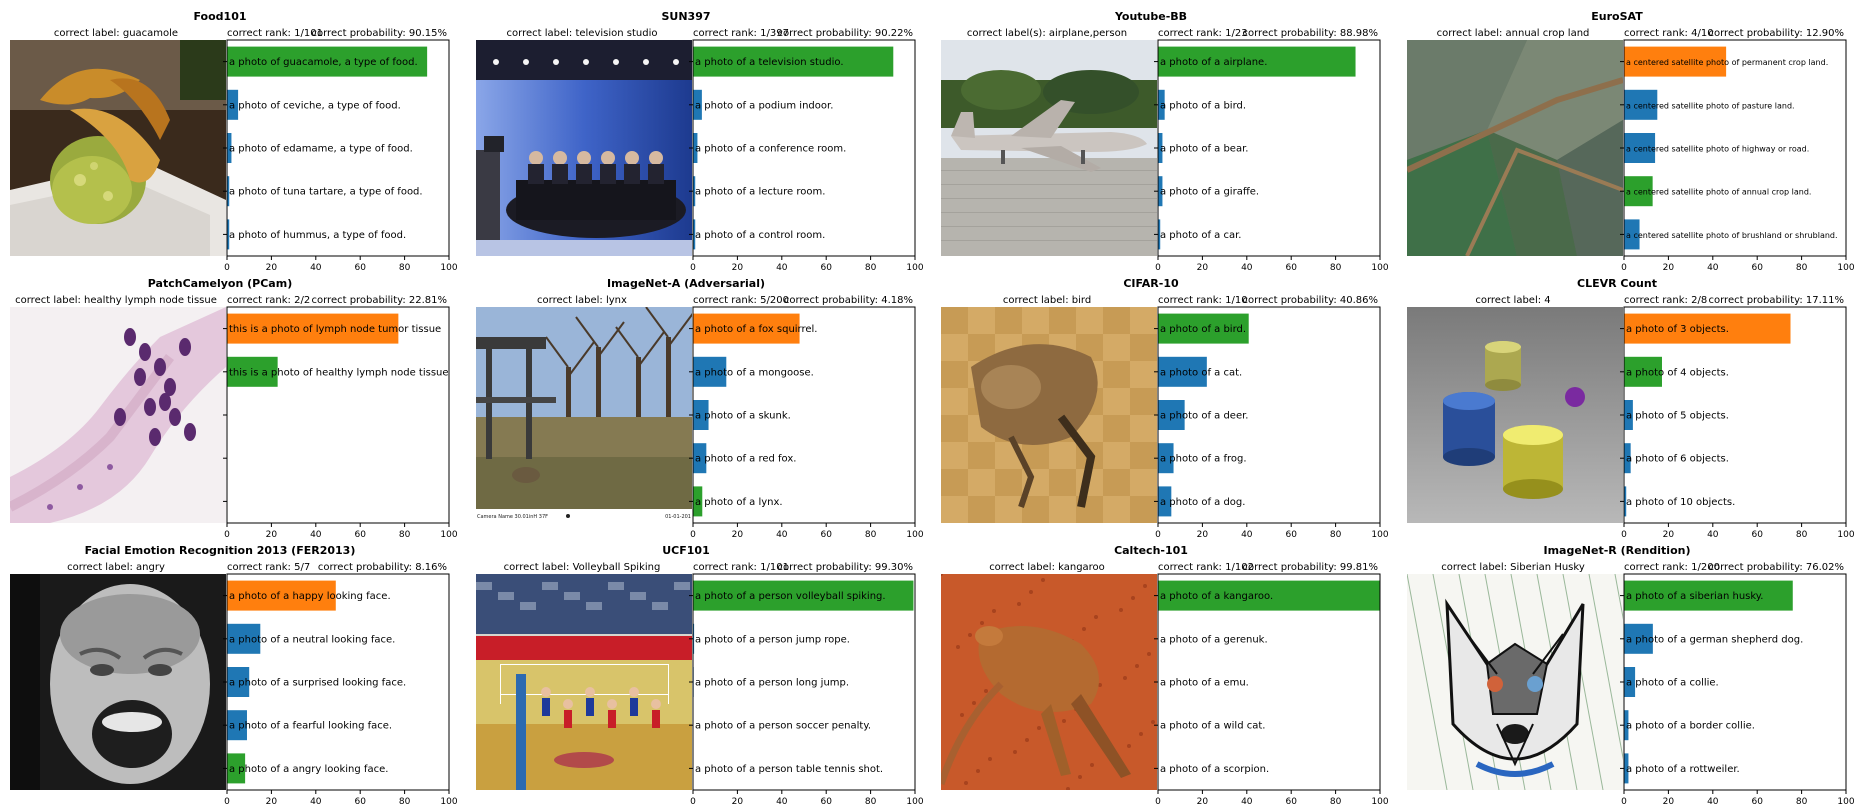  Describe the element at coordinates (323, 62) in the screenshot. I see `bar-label: a photo of guacamole, a type of food.` at that location.